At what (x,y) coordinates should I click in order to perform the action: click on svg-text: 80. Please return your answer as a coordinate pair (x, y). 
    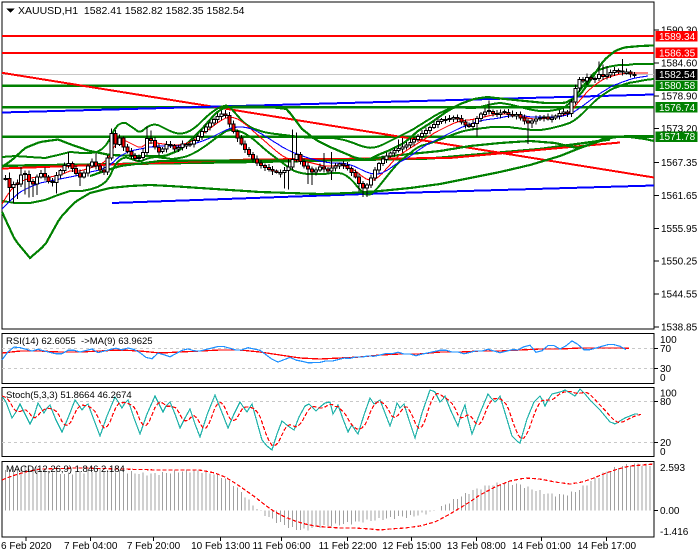
    Looking at the image, I should click on (666, 402).